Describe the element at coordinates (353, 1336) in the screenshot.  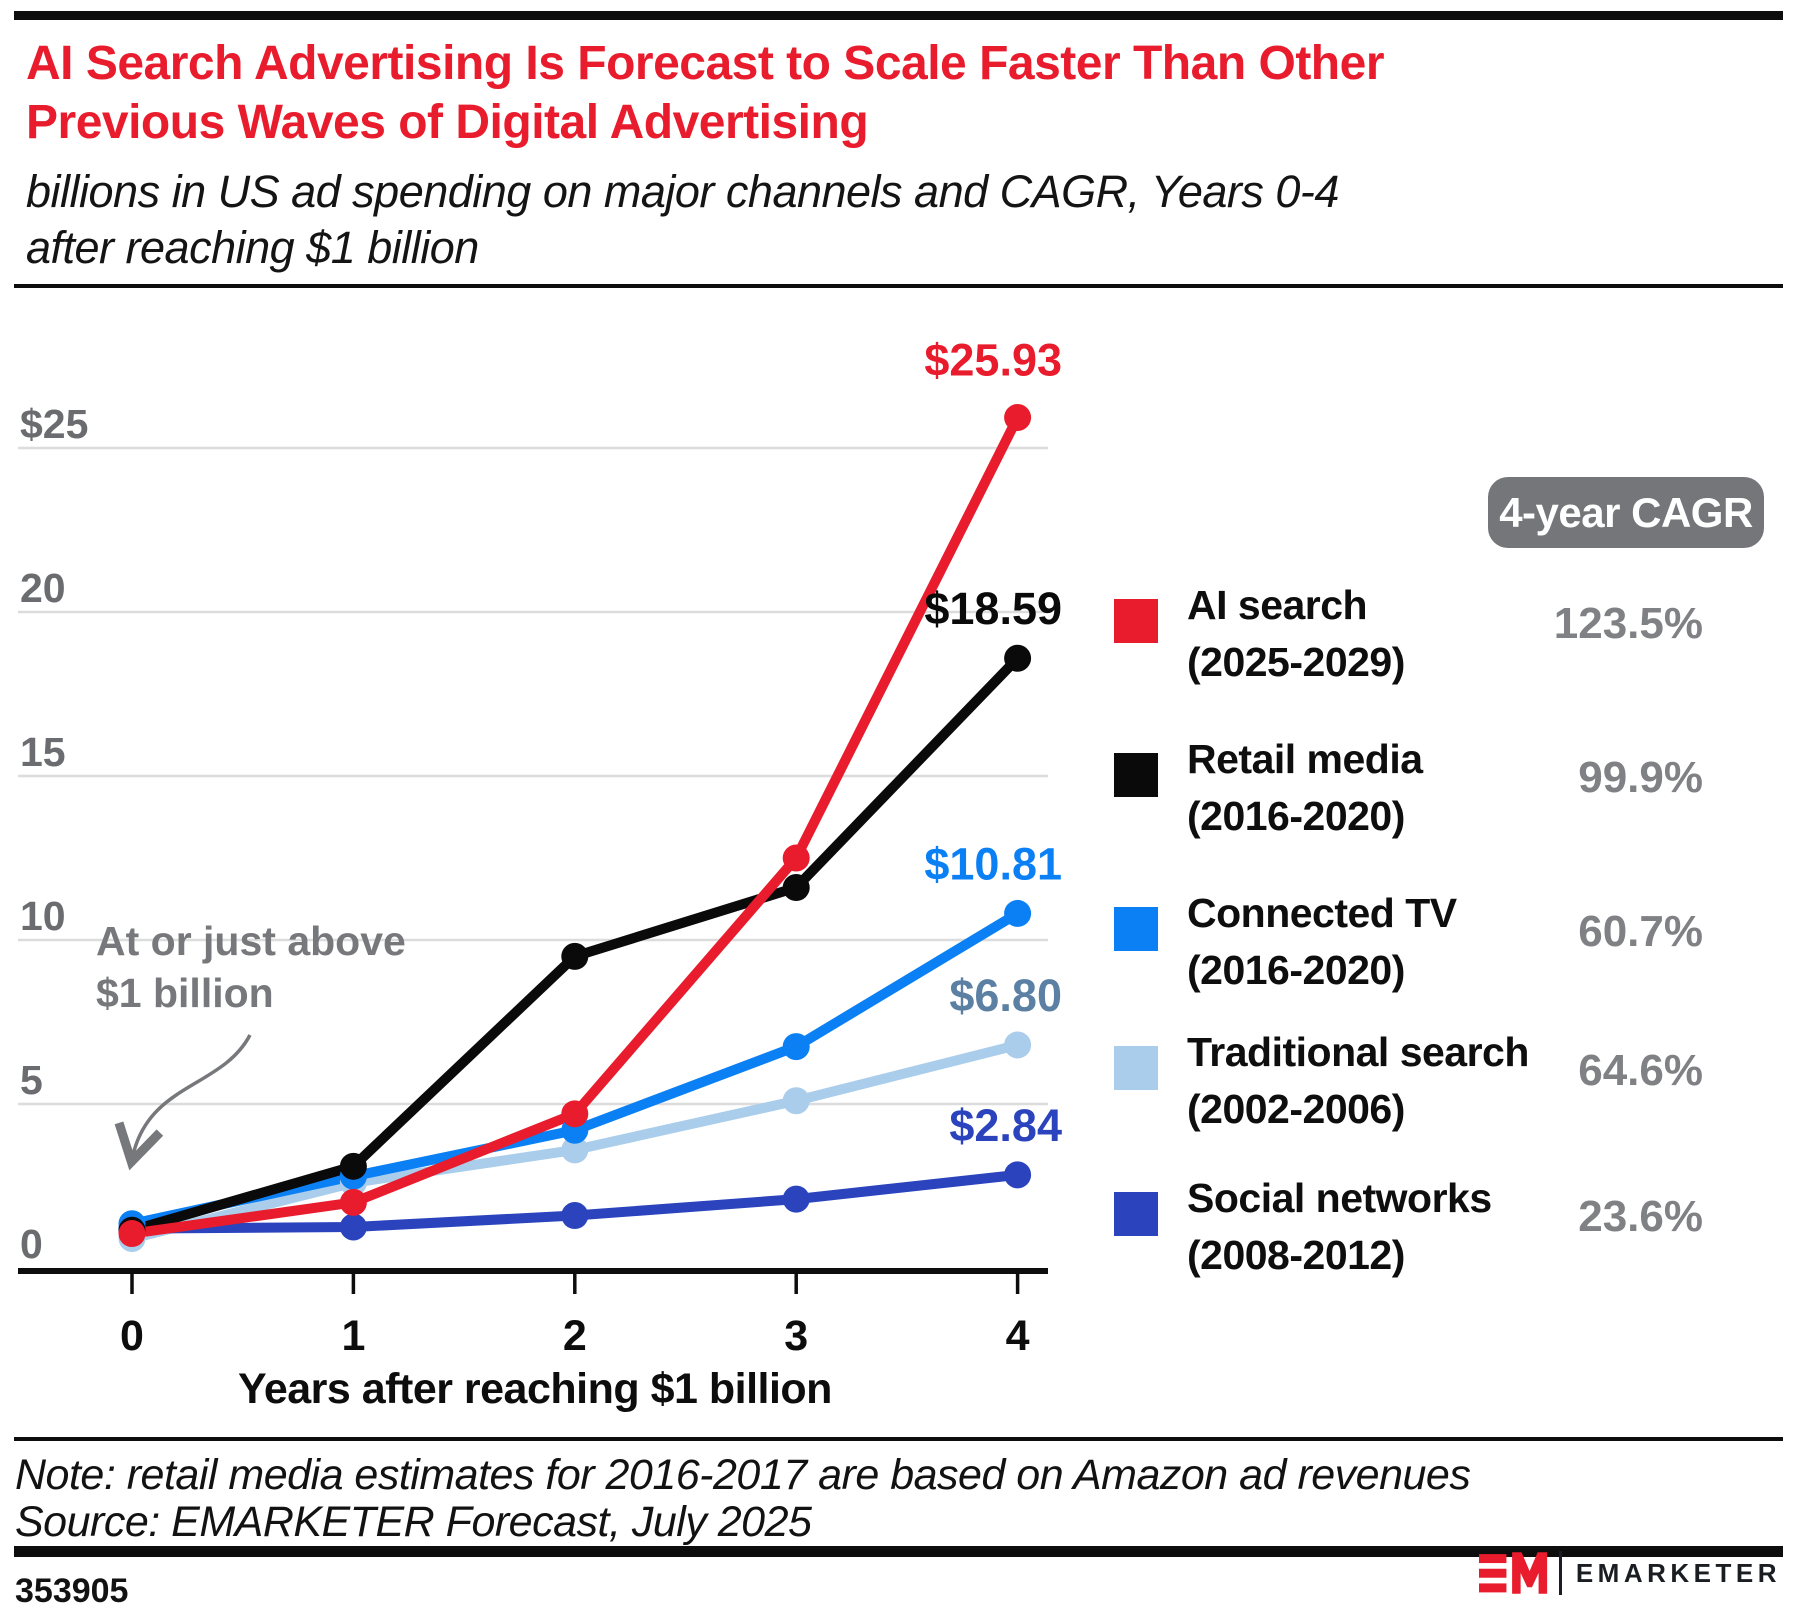
I see `x-tick-label: 1` at that location.